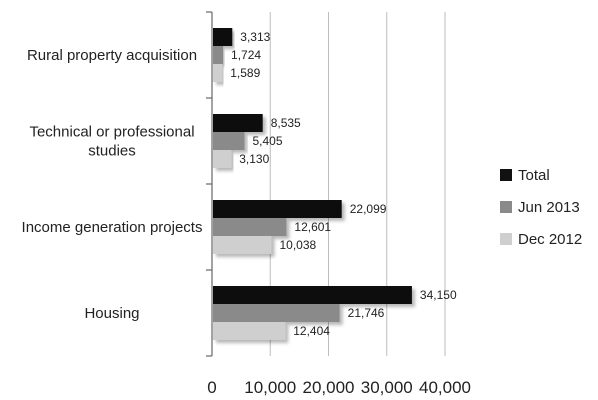  I want to click on data-label: 34,150, so click(438, 295).